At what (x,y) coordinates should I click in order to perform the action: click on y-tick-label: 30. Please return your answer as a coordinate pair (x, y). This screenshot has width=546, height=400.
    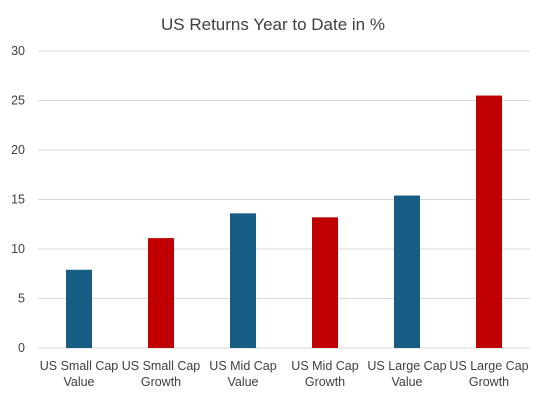
    Looking at the image, I should click on (18, 51).